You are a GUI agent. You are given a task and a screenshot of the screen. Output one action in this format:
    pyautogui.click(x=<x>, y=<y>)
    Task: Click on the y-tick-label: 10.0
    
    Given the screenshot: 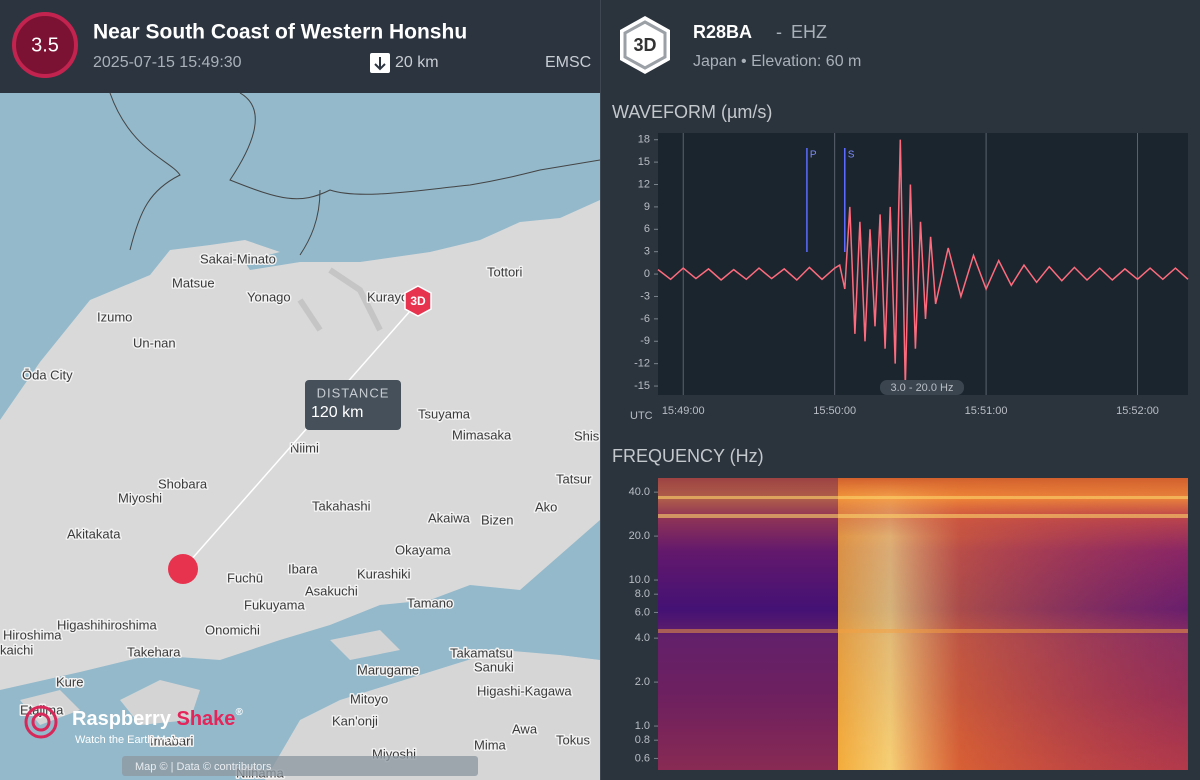 What is the action you would take?
    pyautogui.click(x=639, y=580)
    